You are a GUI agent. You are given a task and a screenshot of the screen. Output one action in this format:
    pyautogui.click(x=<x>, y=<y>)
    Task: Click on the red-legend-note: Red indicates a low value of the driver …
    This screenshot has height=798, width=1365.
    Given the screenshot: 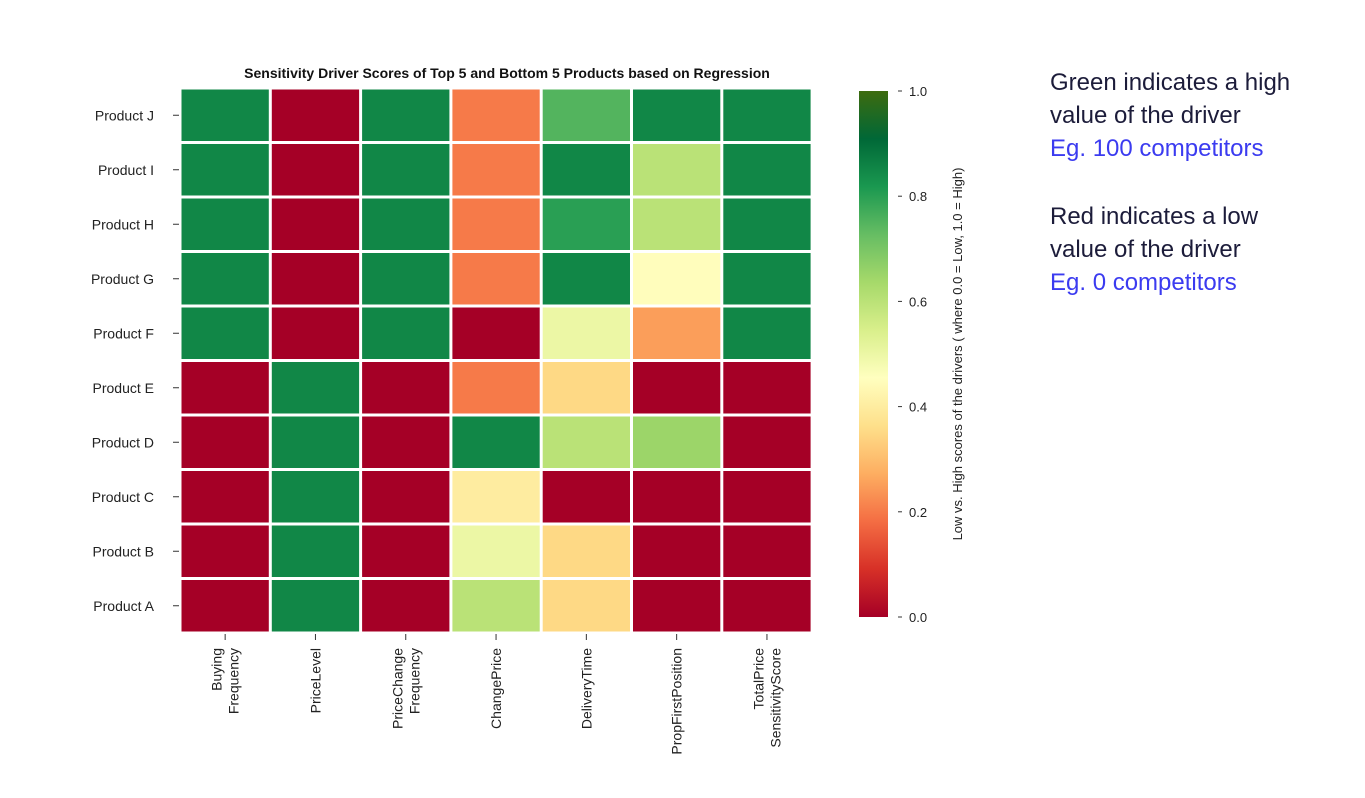 What is the action you would take?
    pyautogui.click(x=1154, y=249)
    